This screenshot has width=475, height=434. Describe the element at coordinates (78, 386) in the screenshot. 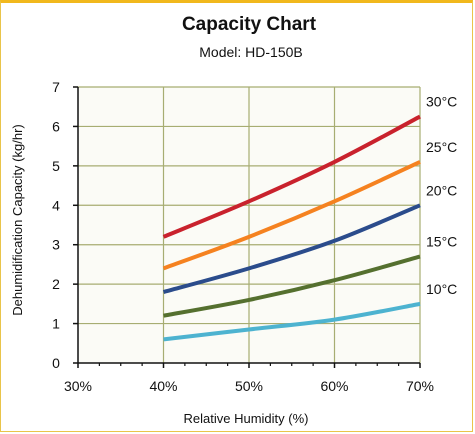

I see `x-tick-label: 30%` at that location.